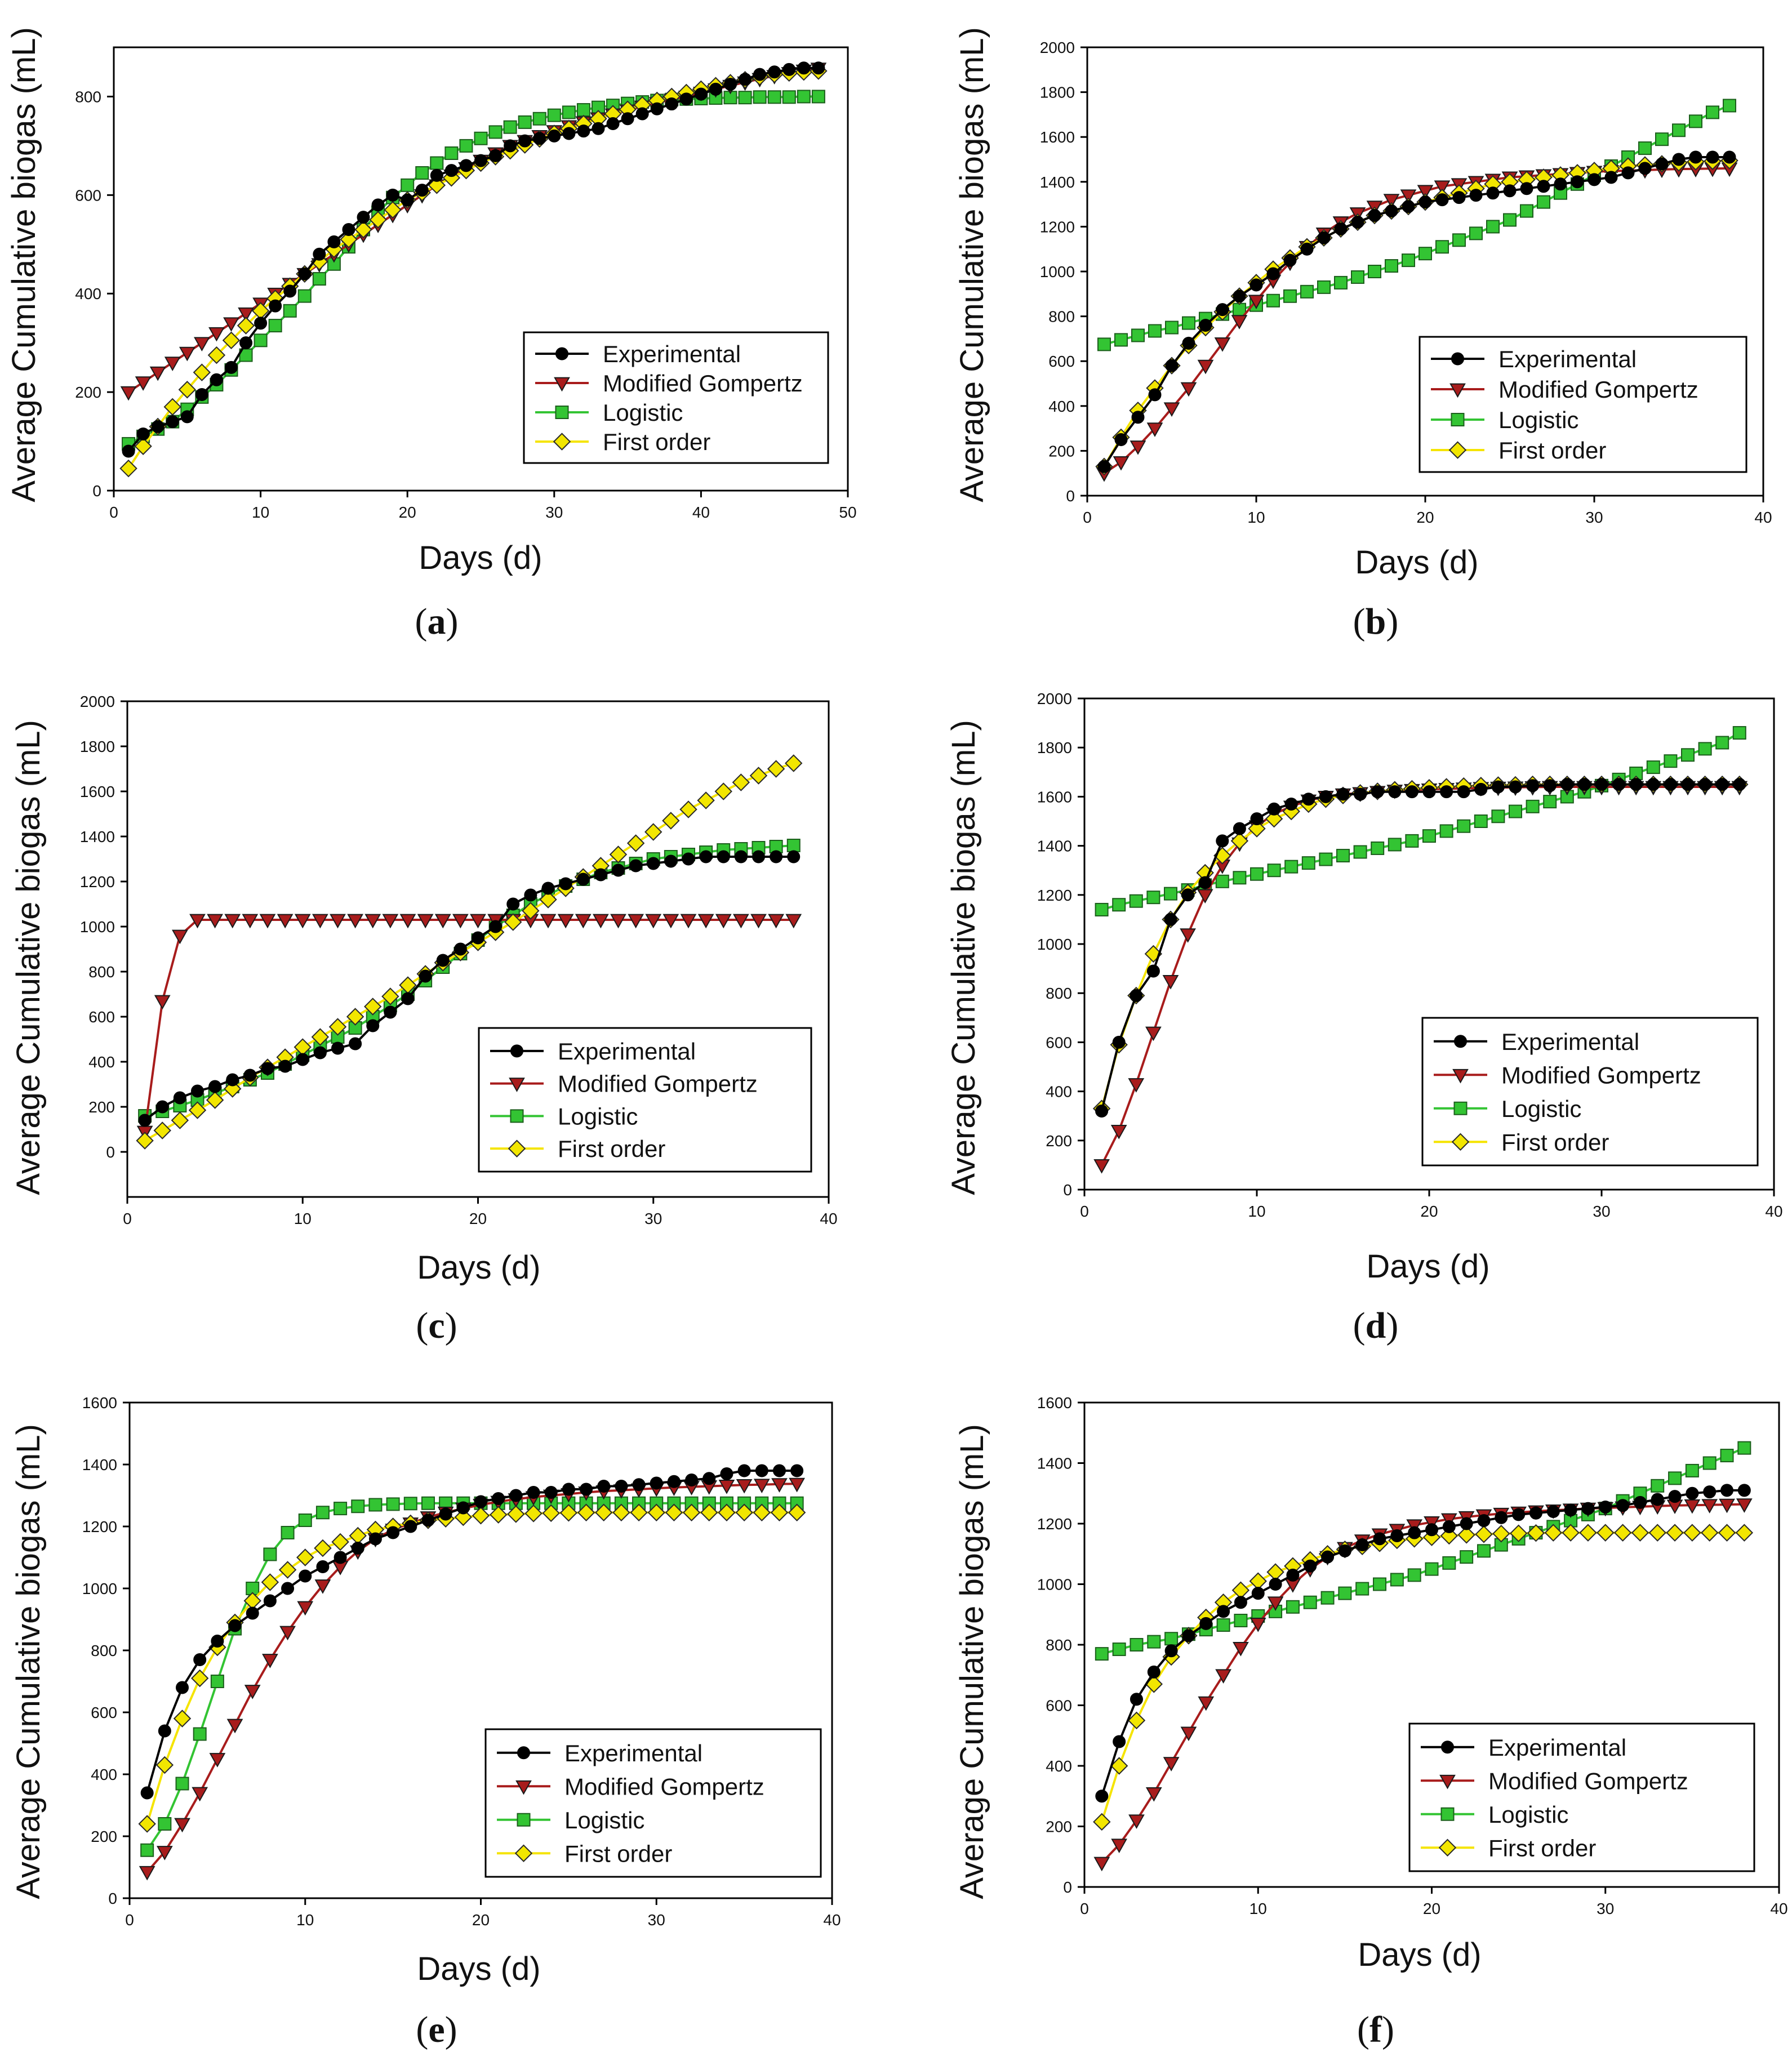 This screenshot has width=1792, height=2061. What do you see at coordinates (1601, 1075) in the screenshot?
I see `legend-label: Modified Gompertz` at bounding box center [1601, 1075].